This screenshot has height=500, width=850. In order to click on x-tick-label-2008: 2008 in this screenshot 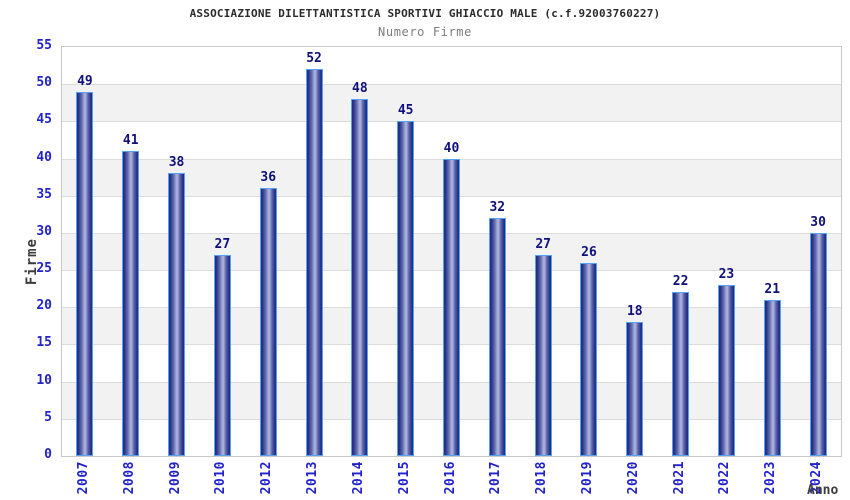, I will do `click(129, 478)`.